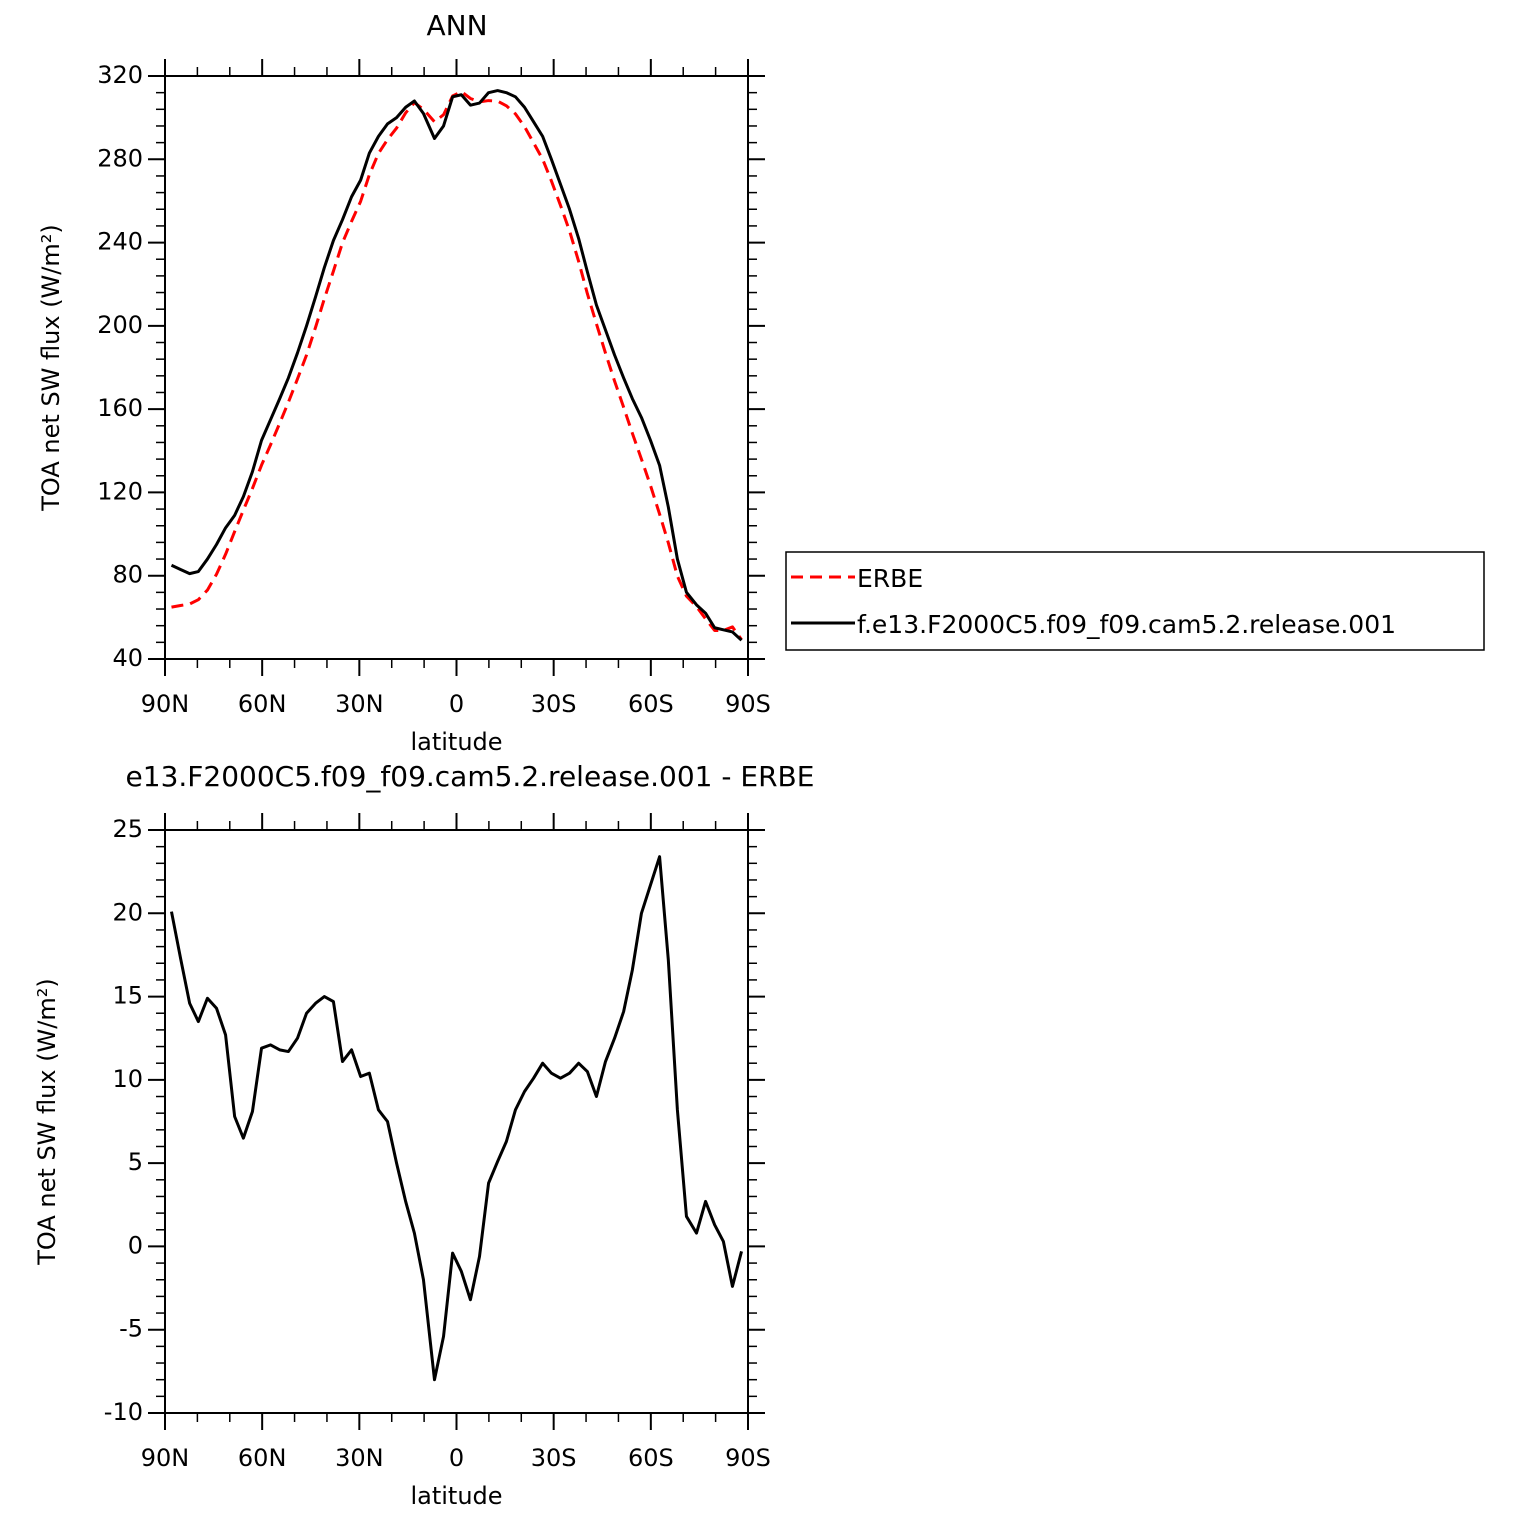  Describe the element at coordinates (135, 1245) in the screenshot. I see `y-tick-label: 0` at that location.